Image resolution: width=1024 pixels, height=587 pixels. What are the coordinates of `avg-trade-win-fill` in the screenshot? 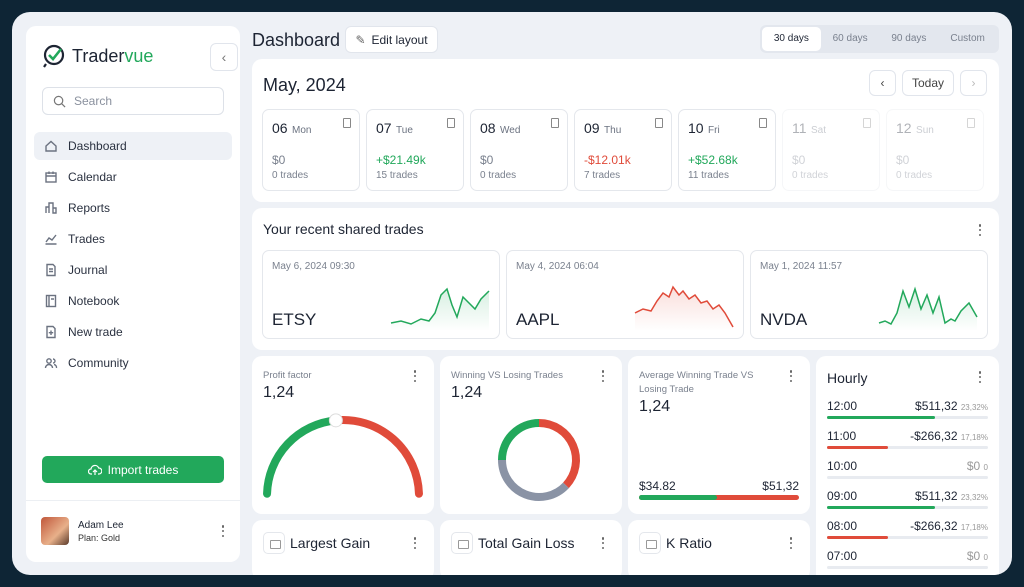 It's located at (678, 497).